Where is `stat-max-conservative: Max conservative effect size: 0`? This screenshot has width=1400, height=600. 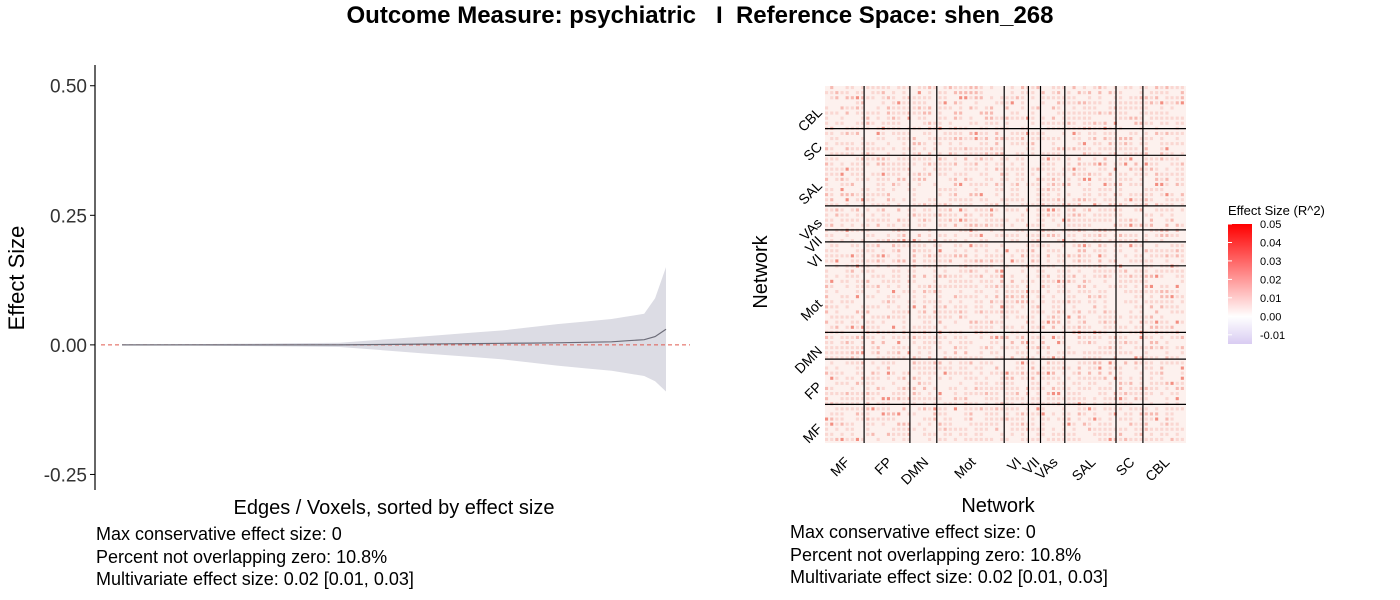 stat-max-conservative: Max conservative effect size: 0 is located at coordinates (913, 532).